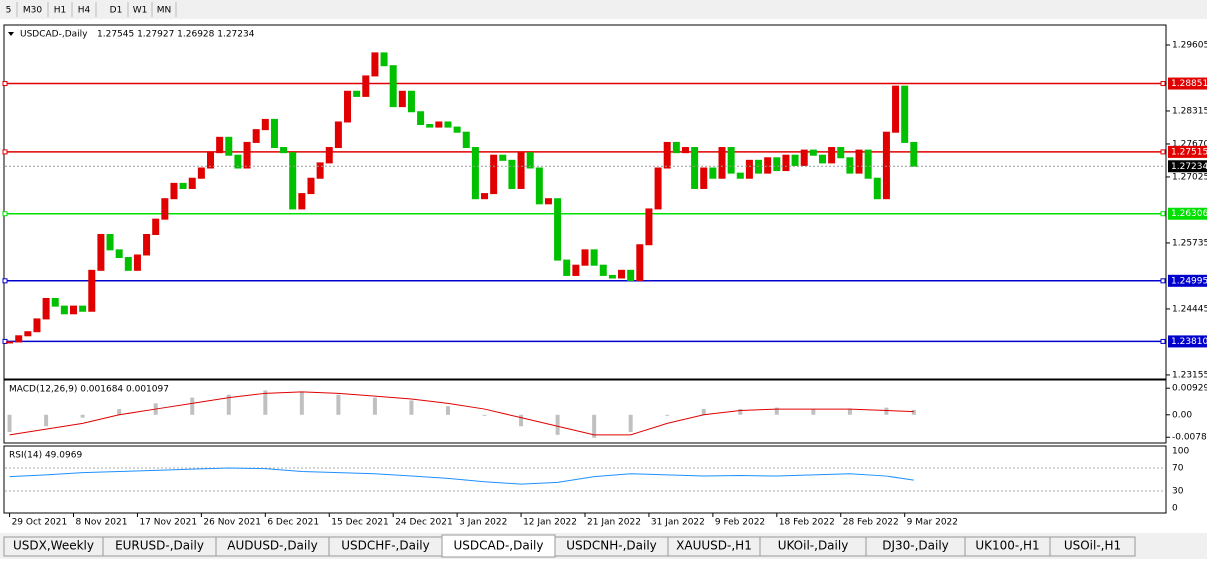 Image resolution: width=1207 pixels, height=563 pixels. I want to click on tab-label: USDCAD-,Daily, so click(499, 546).